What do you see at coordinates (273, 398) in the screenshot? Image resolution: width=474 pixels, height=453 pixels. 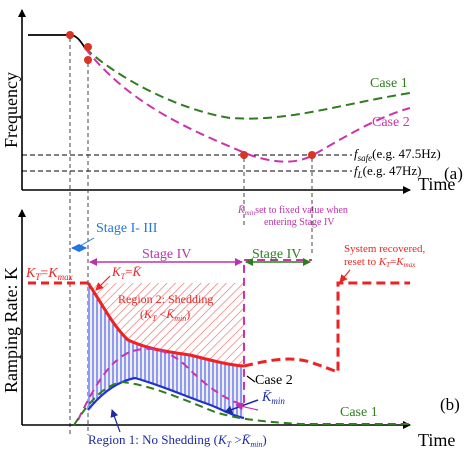 I see `kmin-label: K̄min` at bounding box center [273, 398].